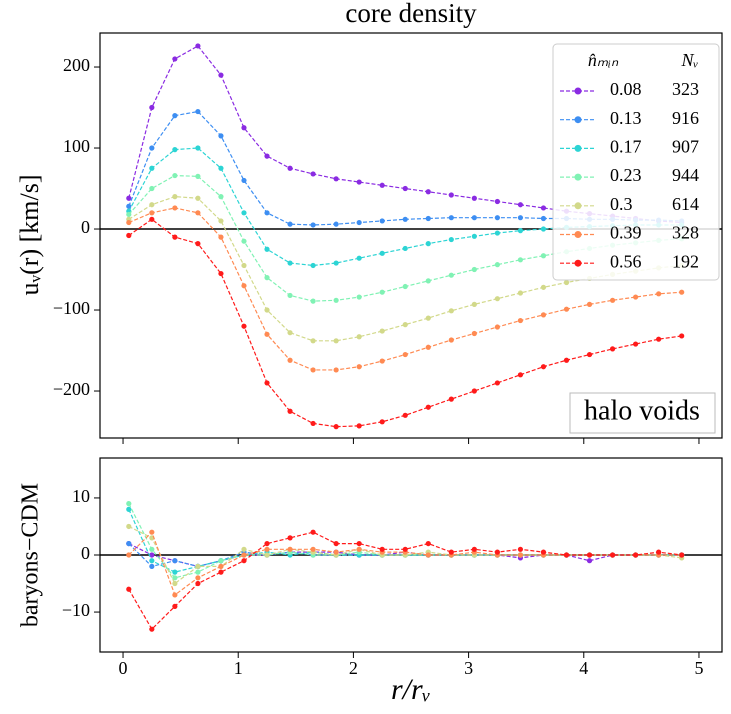 The height and width of the screenshot is (714, 731). What do you see at coordinates (468, 668) in the screenshot?
I see `x-tick-label: 3` at bounding box center [468, 668].